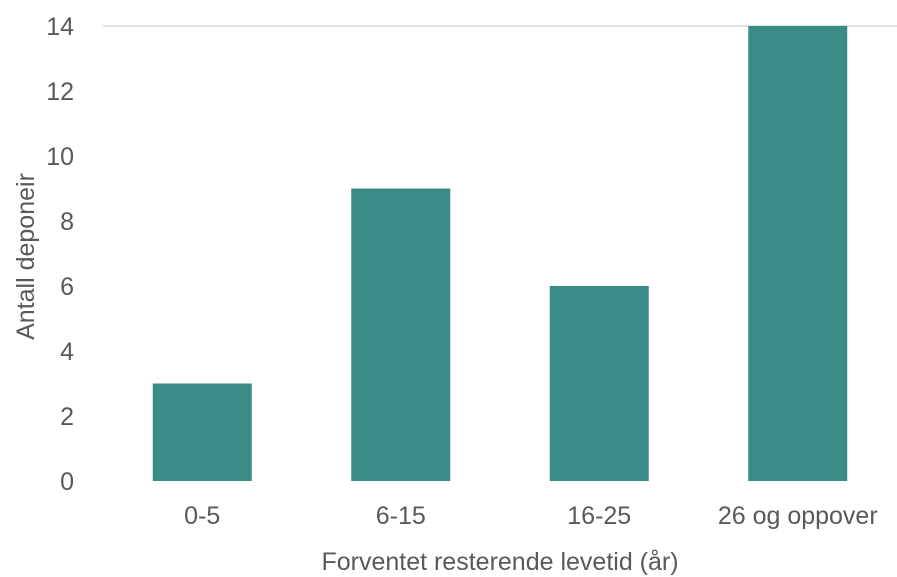 The image size is (897, 577). I want to click on y-axis-ticks: 0 2 4 6 8 10 12 14, so click(60, 254).